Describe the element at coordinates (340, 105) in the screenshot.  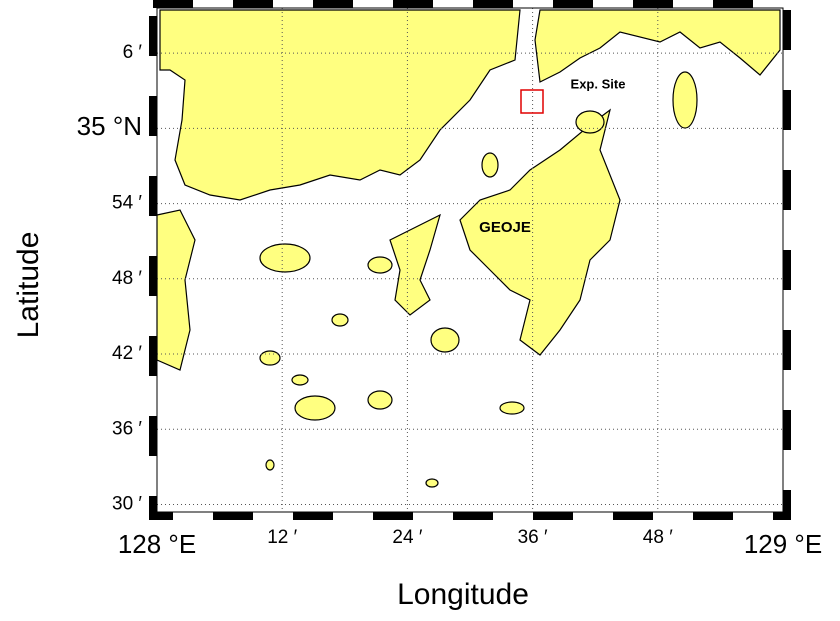
I see `mainland-west` at that location.